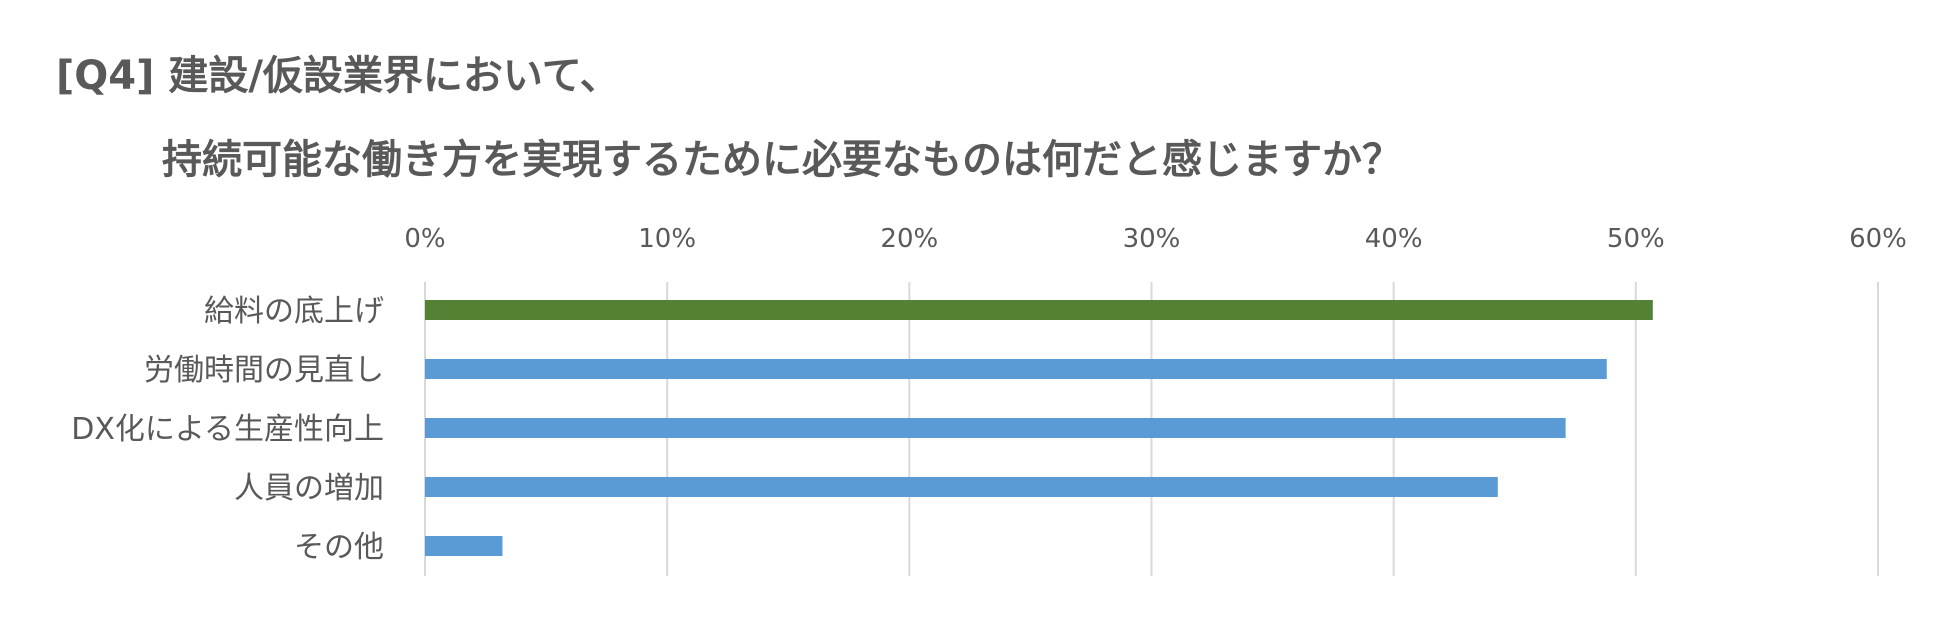 The image size is (1950, 617). I want to click on category-label: その他, so click(339, 547).